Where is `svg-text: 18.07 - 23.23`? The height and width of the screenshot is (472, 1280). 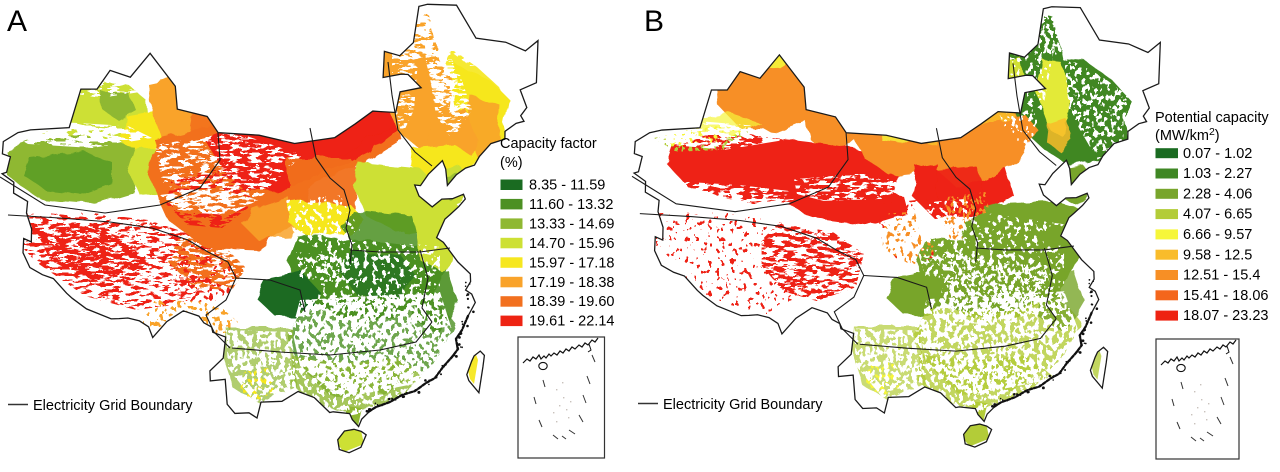 svg-text: 18.07 - 23.23 is located at coordinates (1225, 316).